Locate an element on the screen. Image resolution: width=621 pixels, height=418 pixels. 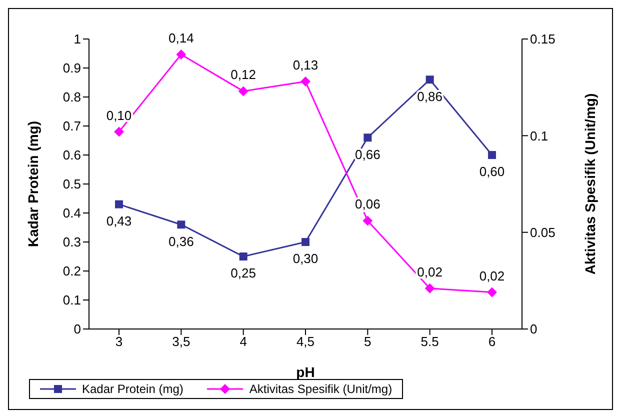
y-tick-label: 0.6 is located at coordinates (71, 155).